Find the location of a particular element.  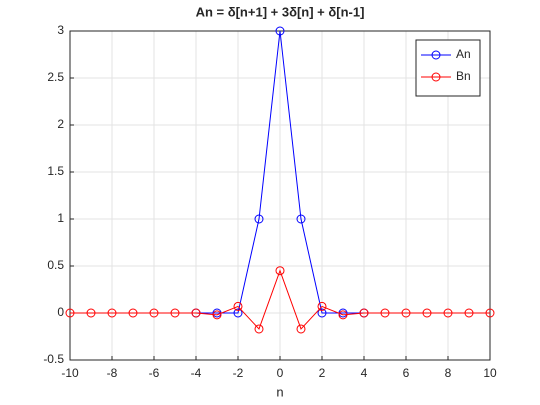

y-tick-label: 2 is located at coordinates (60, 124).